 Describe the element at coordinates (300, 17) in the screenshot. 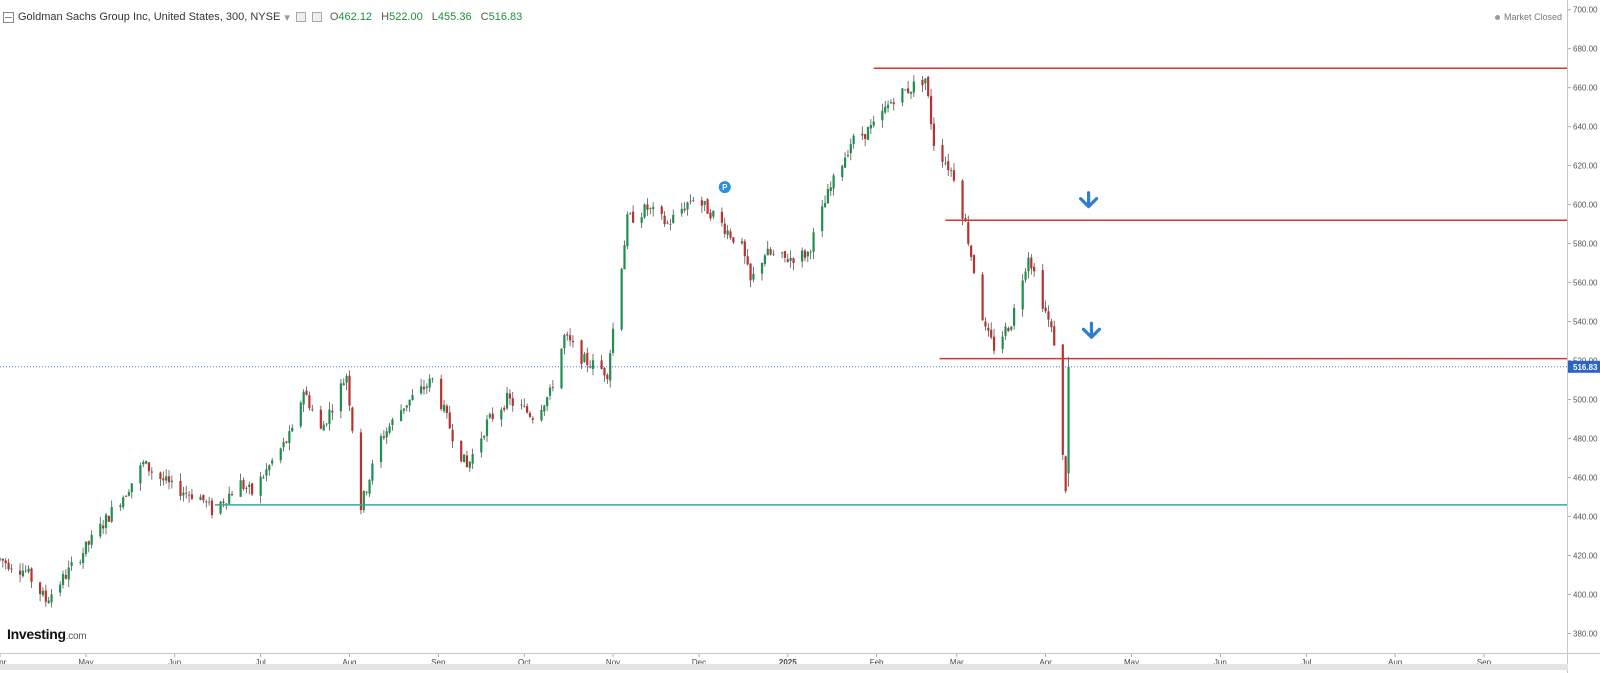

I see `settings-icon` at that location.